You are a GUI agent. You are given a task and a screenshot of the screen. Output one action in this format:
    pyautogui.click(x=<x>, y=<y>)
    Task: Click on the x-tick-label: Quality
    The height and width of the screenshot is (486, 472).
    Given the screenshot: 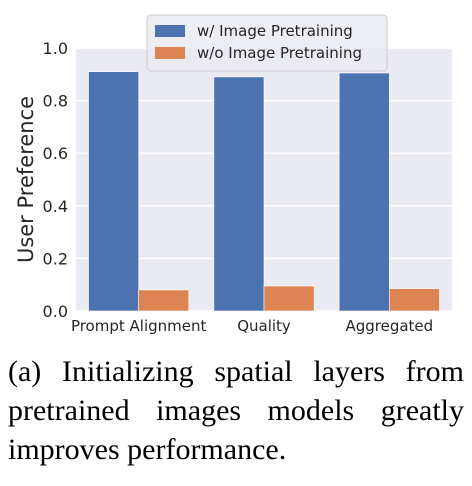 What is the action you would take?
    pyautogui.click(x=264, y=326)
    